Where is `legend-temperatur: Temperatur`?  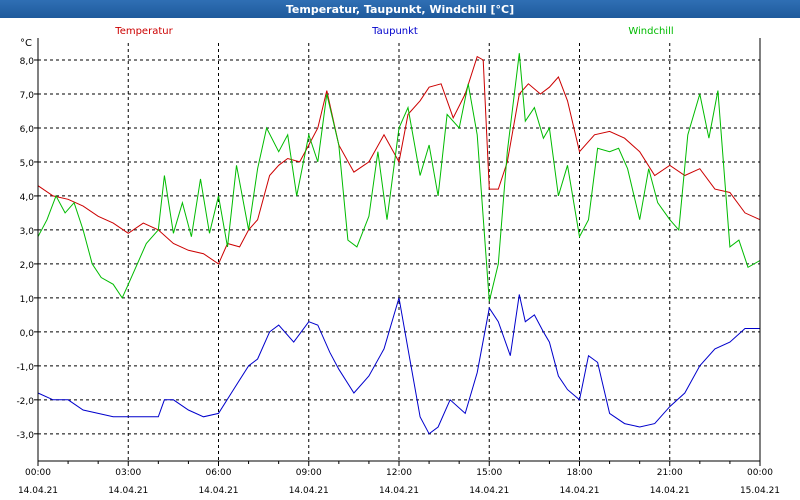
legend-temperatur: Temperatur is located at coordinates (143, 31).